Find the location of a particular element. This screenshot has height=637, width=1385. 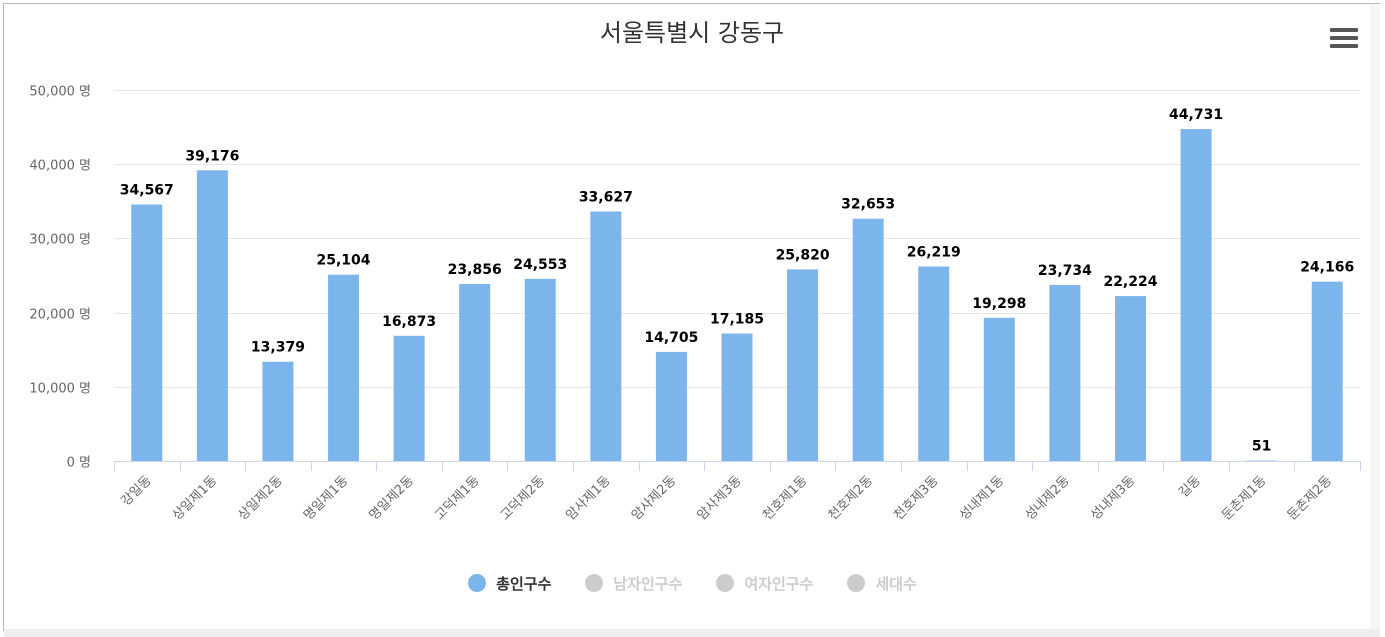

y-tick-label: 40,000 명 is located at coordinates (60, 166).